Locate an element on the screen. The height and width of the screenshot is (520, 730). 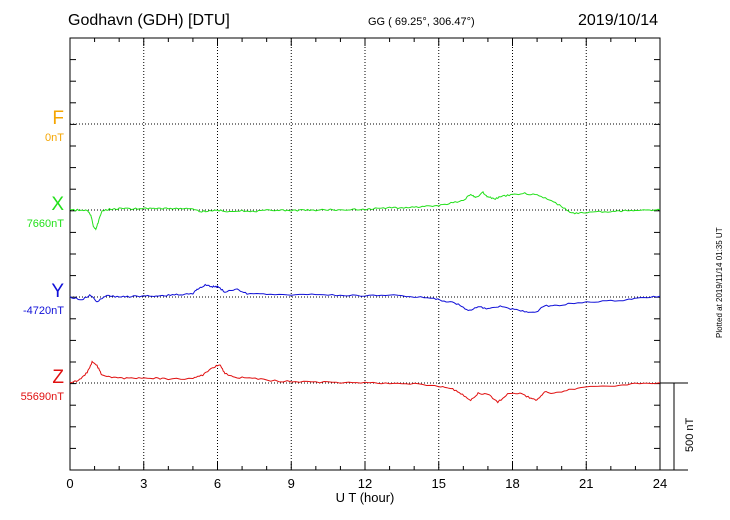
baseline-label-f: 0nT is located at coordinates (54, 138).